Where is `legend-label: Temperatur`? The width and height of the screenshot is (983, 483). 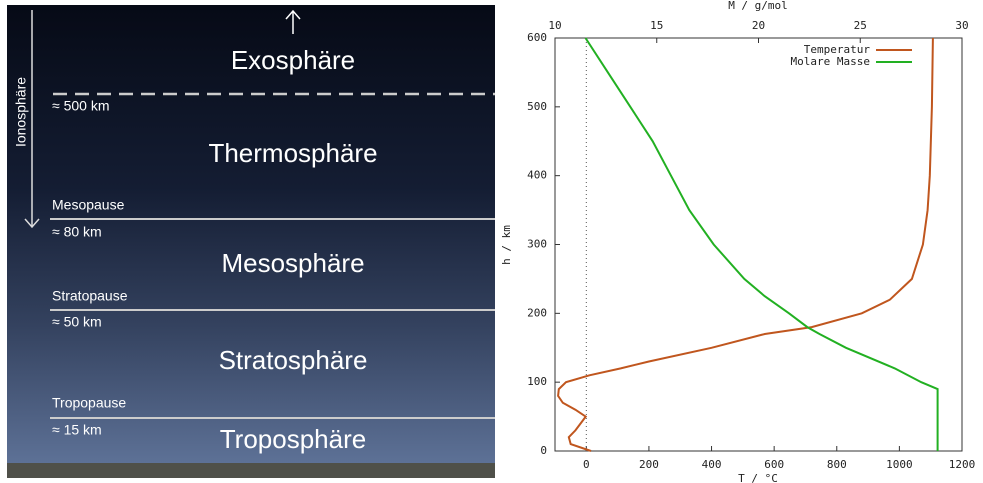
legend-label: Temperatur is located at coordinates (837, 49).